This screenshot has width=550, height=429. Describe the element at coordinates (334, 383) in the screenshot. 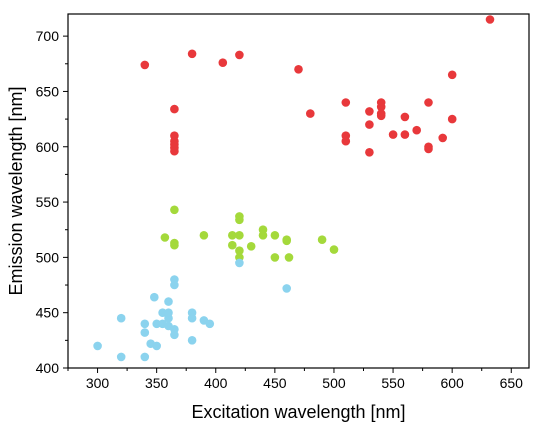

I see `x-tick-label: 500` at that location.